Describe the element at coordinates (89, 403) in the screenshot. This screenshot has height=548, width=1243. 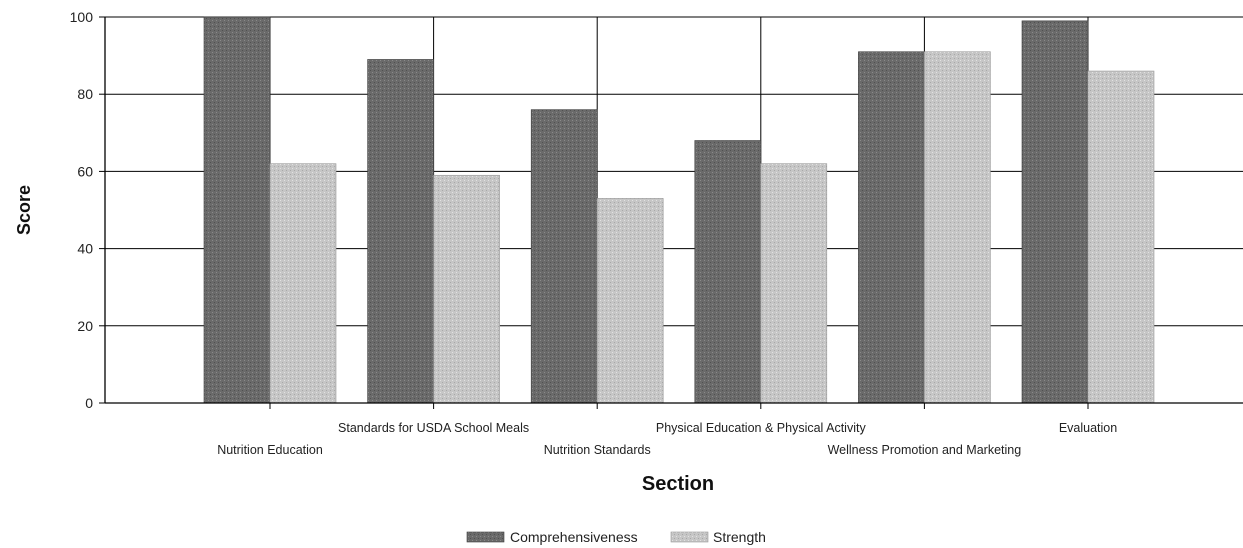
I see `y-tick-label: 0` at that location.